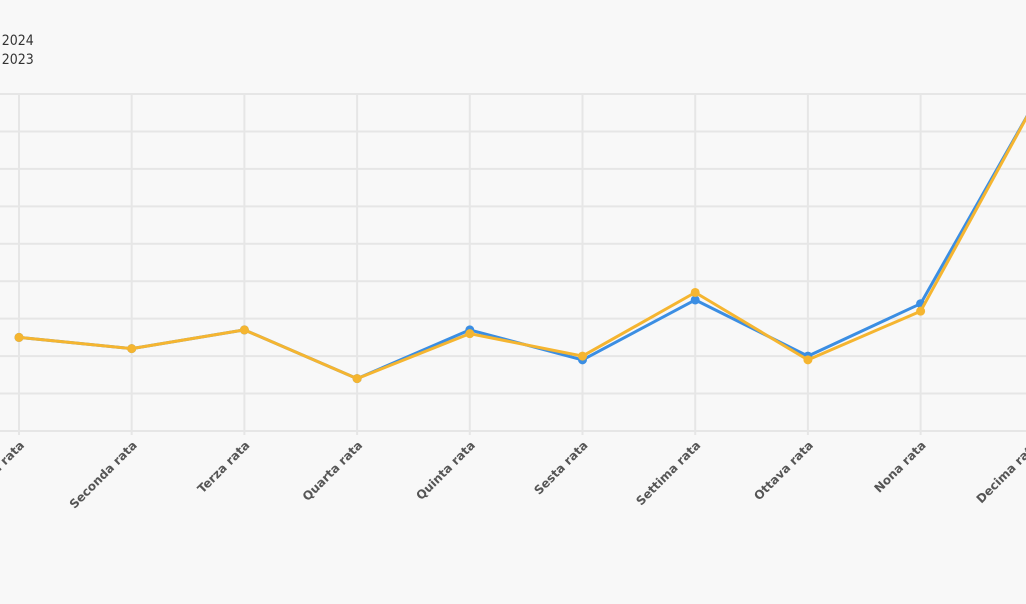  Describe the element at coordinates (17, 60) in the screenshot. I see `legend-item-2023: e 2023` at that location.